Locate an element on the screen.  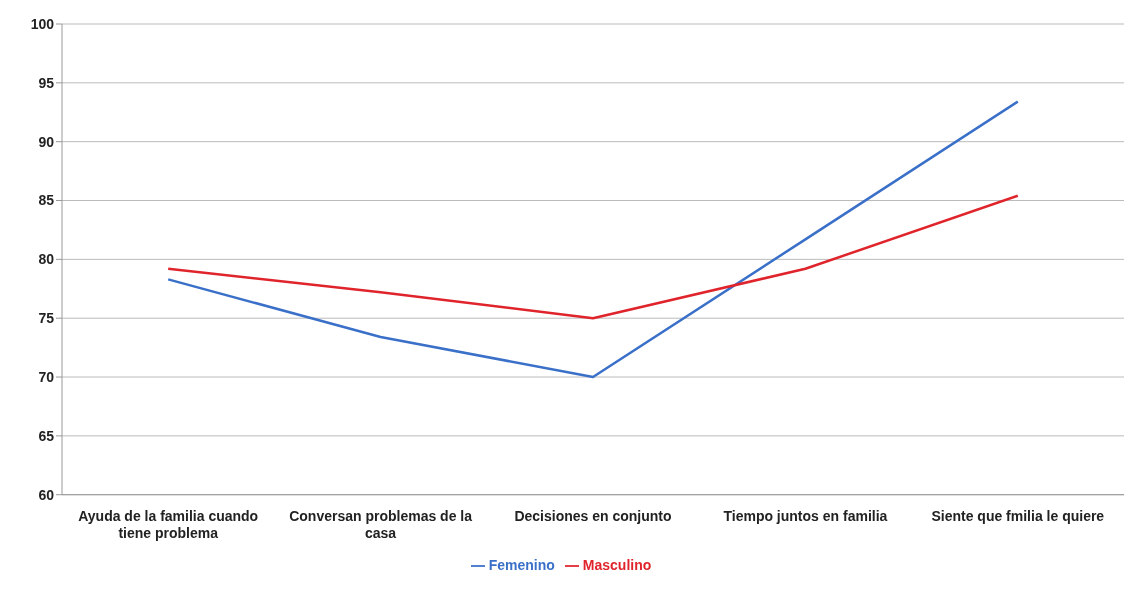
y-tick-label: 60 is located at coordinates (46, 494).